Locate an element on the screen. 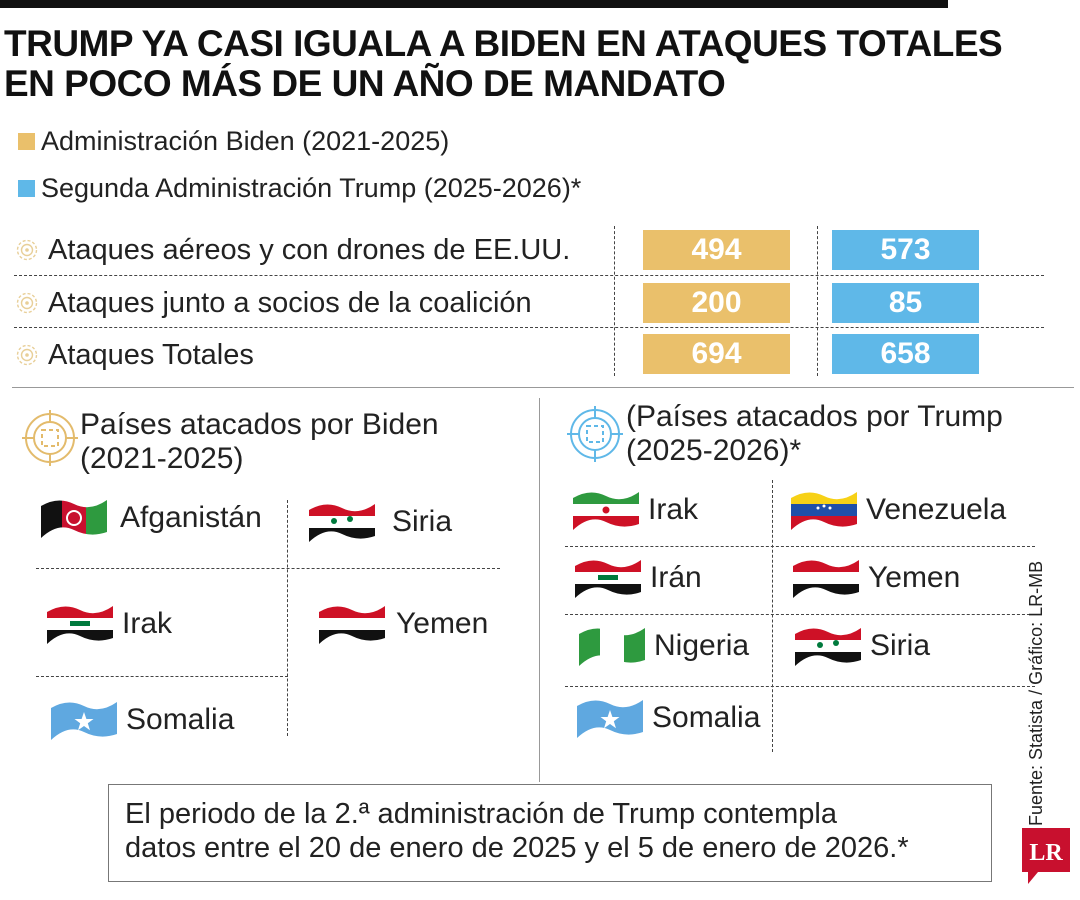  panel-biden-title-line-1: Países atacados por Biden is located at coordinates (259, 424).